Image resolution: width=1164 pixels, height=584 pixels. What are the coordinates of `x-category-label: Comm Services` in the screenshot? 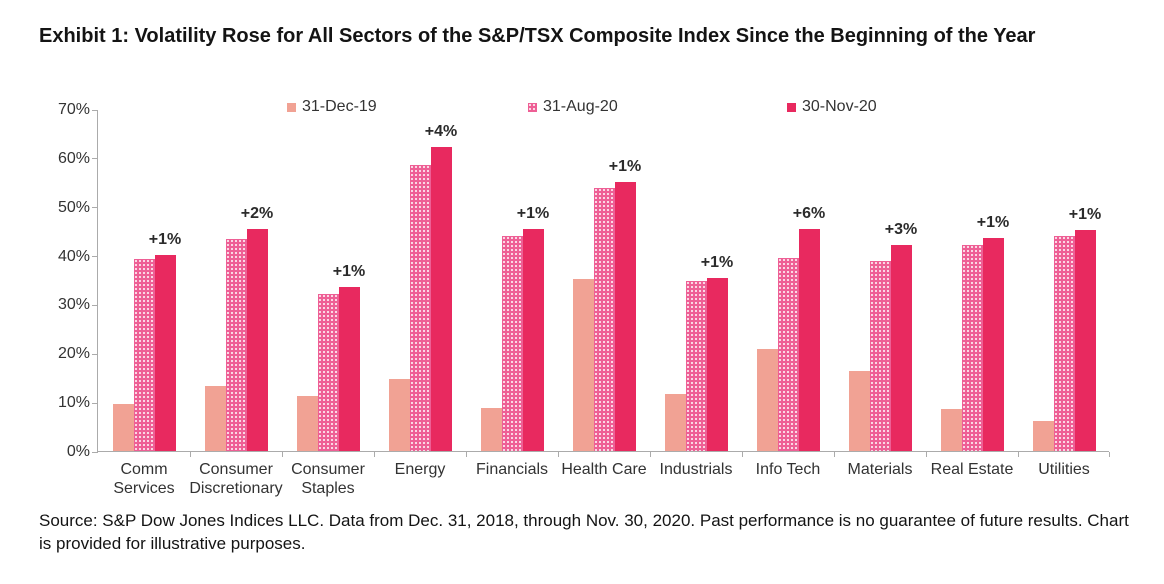 It's located at (144, 479).